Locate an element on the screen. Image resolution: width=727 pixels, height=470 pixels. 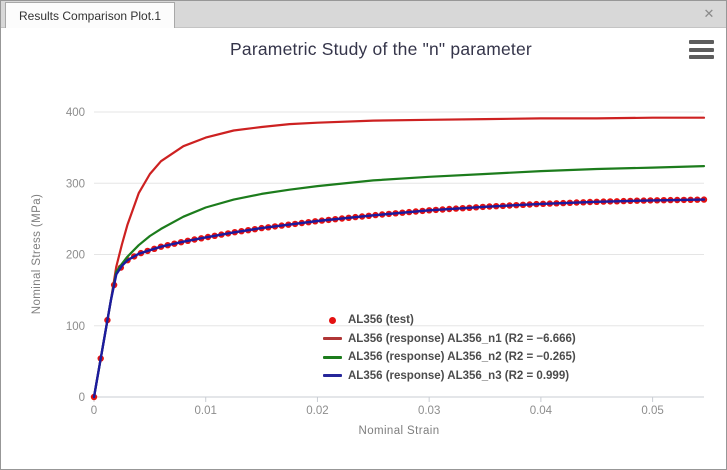
tab-label: Results Comparison Plot.1 is located at coordinates (90, 15).